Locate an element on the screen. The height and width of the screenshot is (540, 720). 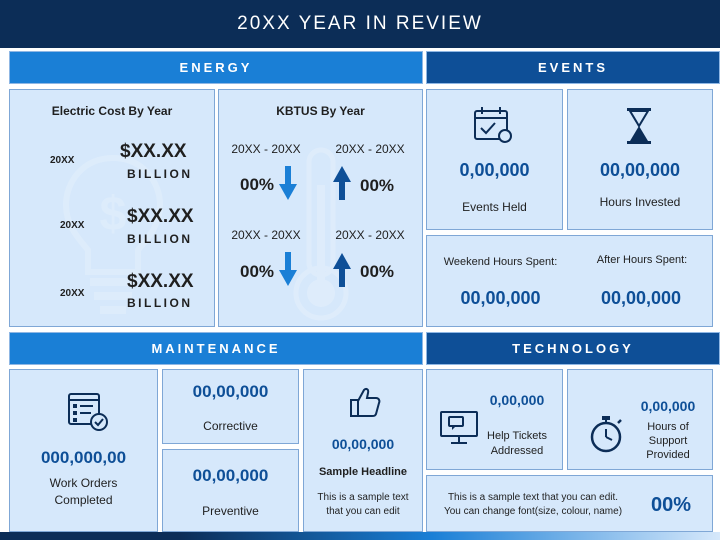
sample-headline: Sample Headline is located at coordinates (363, 472).